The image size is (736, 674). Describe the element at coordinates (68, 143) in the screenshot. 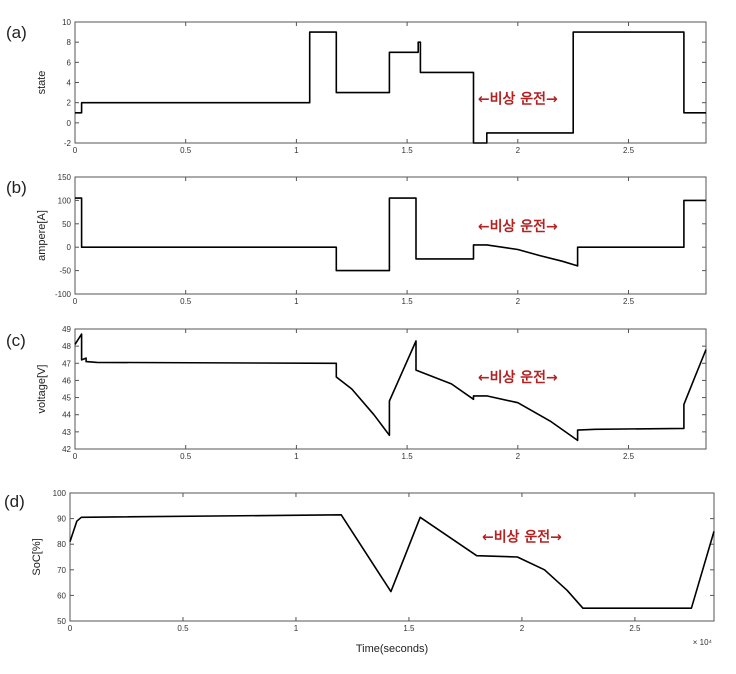

I see `y-tick-label: -2` at that location.